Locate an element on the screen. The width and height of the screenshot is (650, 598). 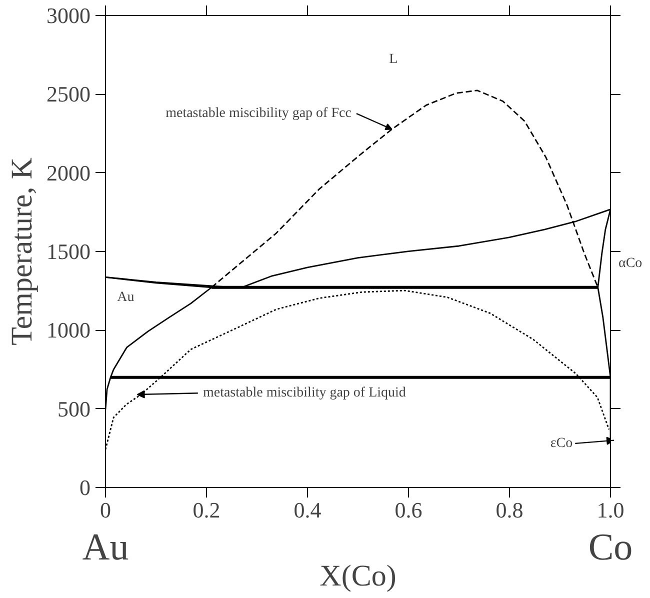
annotation: metastable miscibility gap of Liquid is located at coordinates (304, 393).